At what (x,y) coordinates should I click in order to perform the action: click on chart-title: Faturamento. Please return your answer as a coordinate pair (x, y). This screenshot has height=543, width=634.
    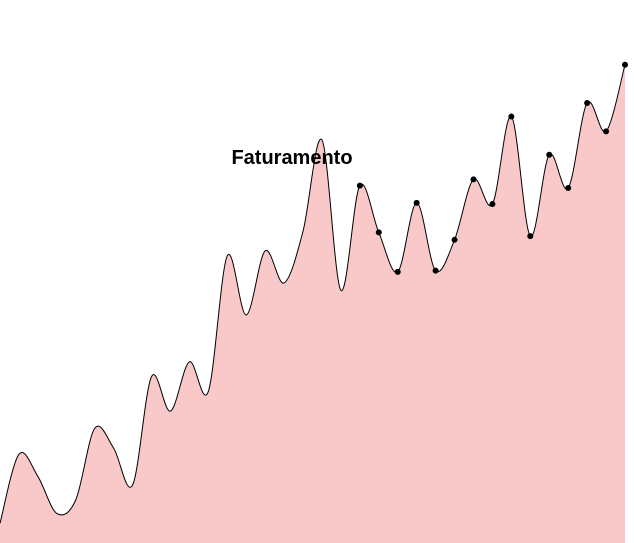
    Looking at the image, I should click on (291, 158).